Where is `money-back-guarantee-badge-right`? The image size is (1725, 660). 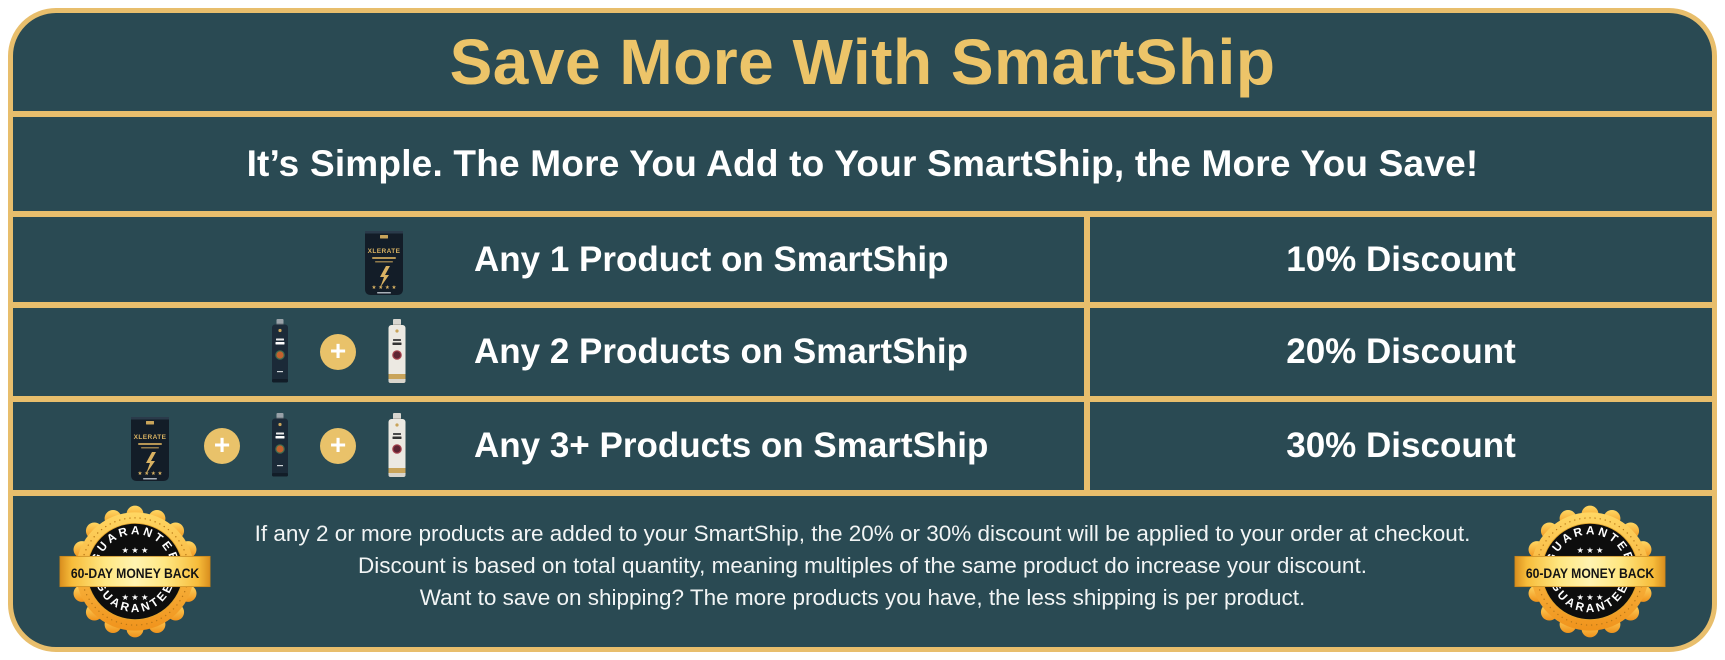 money-back-guarantee-badge-right is located at coordinates (1590, 571).